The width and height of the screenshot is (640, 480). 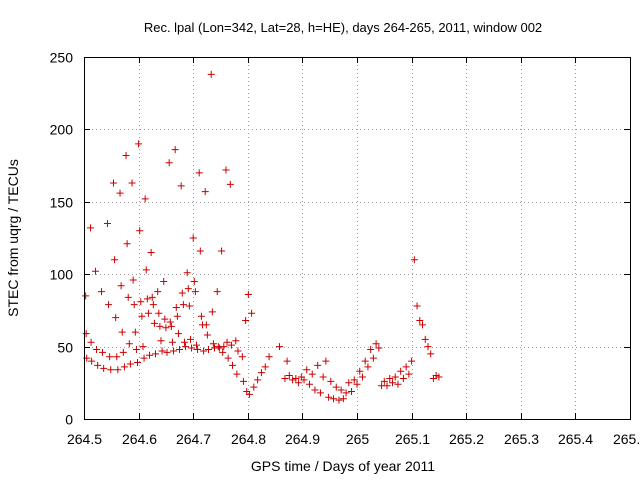 I want to click on y-tick-label: 250, so click(x=62, y=58).